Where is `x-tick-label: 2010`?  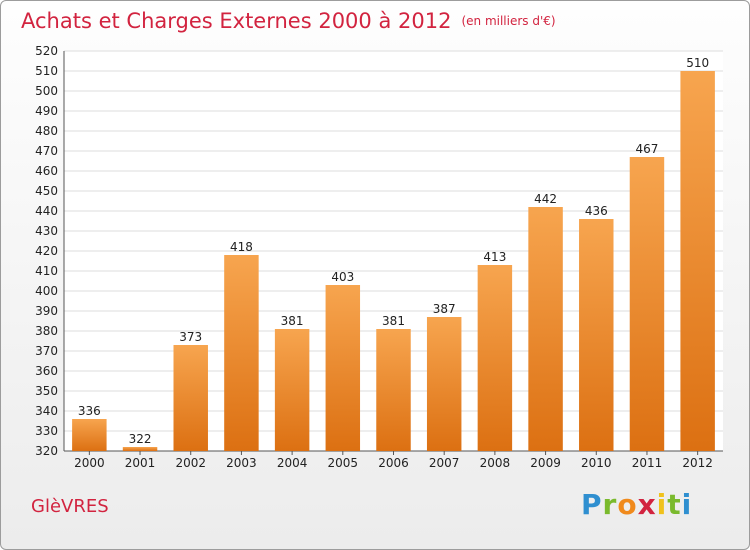
x-tick-label: 2010 is located at coordinates (596, 463).